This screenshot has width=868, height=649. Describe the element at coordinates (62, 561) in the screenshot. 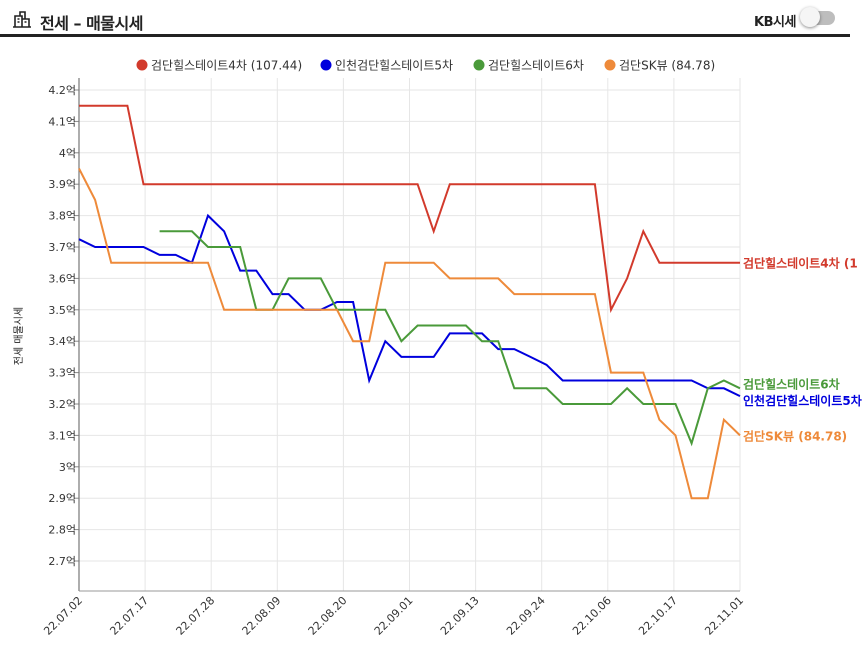

I see `y-tick-label: 2.7억` at that location.